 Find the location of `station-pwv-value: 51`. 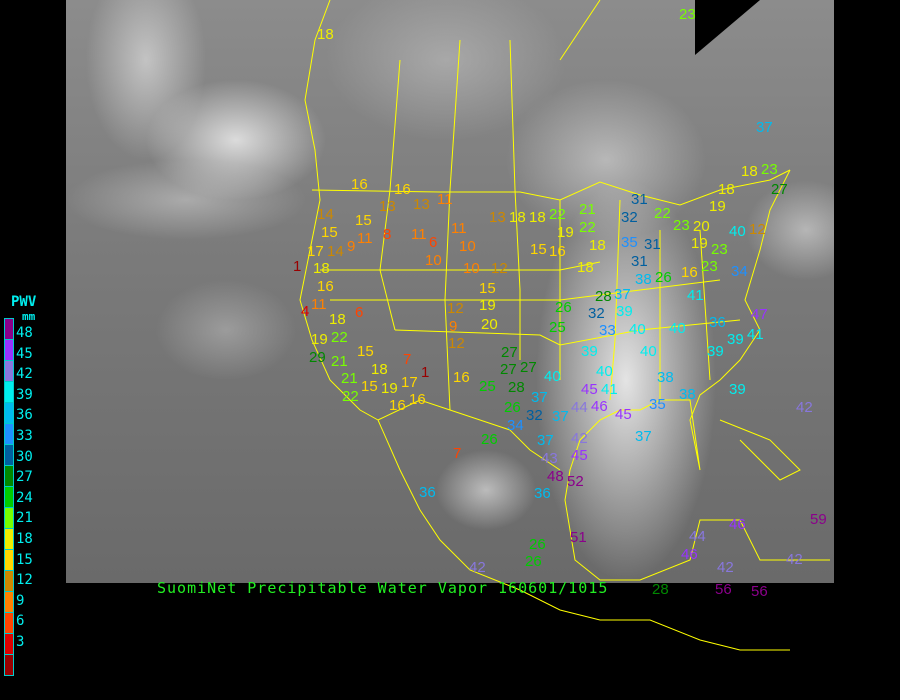

station-pwv-value: 51 is located at coordinates (578, 537).